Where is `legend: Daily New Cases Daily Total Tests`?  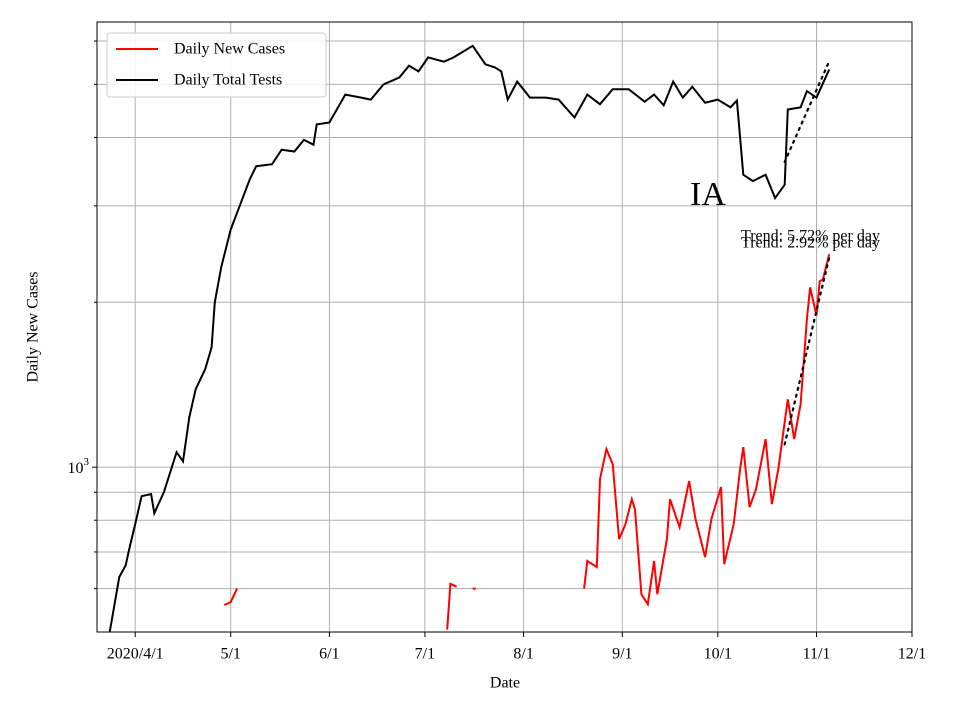 legend: Daily New Cases Daily Total Tests is located at coordinates (216, 65).